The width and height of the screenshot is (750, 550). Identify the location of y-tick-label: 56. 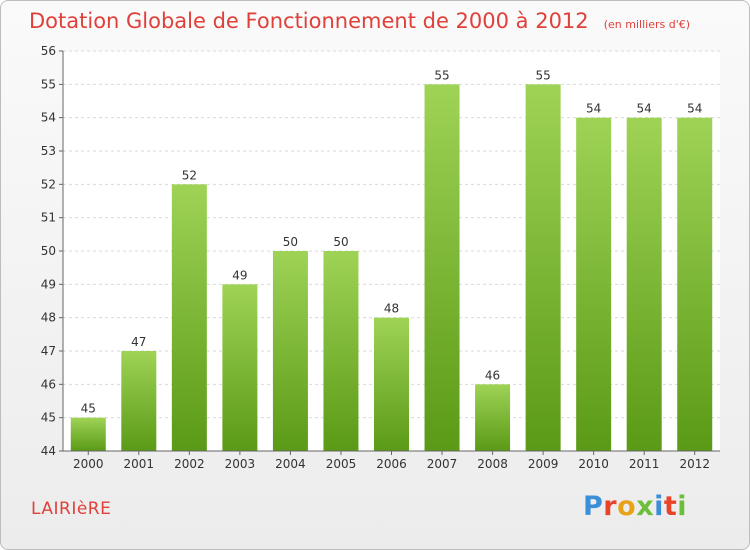
(48, 51).